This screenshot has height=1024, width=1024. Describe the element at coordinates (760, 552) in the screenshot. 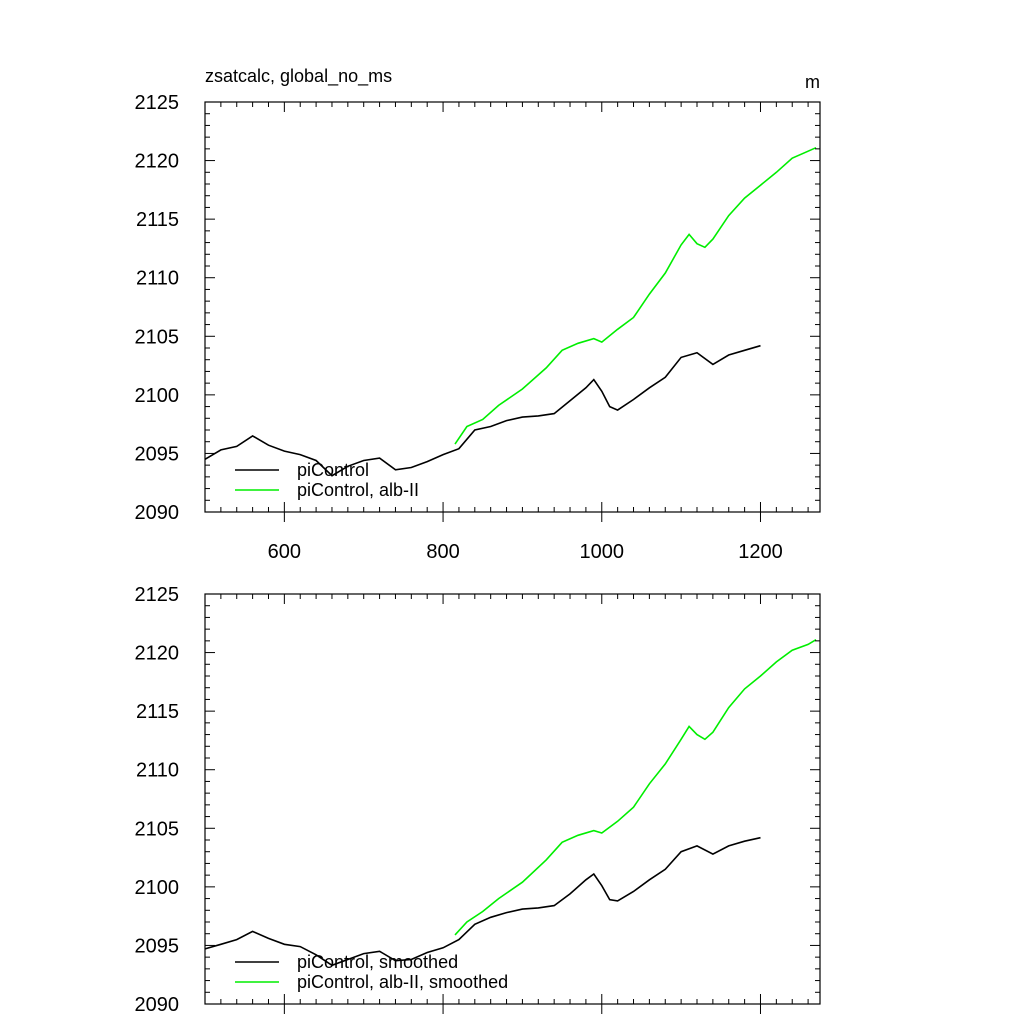

I see `x-tick-label: 1200` at that location.